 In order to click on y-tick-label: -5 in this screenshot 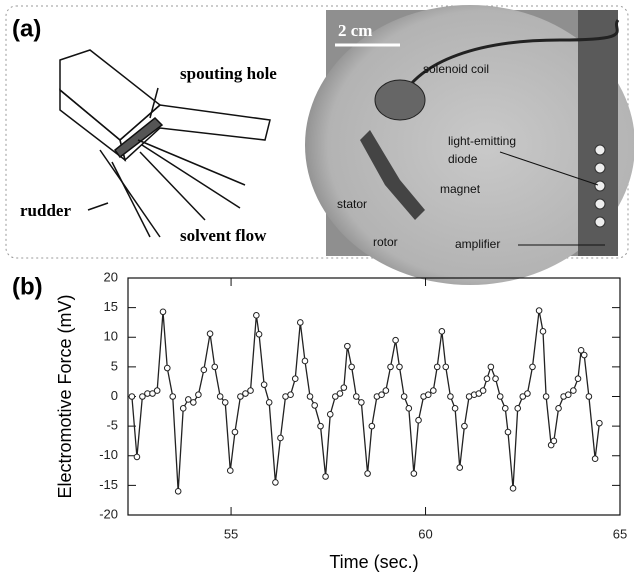, I will do `click(112, 425)`.